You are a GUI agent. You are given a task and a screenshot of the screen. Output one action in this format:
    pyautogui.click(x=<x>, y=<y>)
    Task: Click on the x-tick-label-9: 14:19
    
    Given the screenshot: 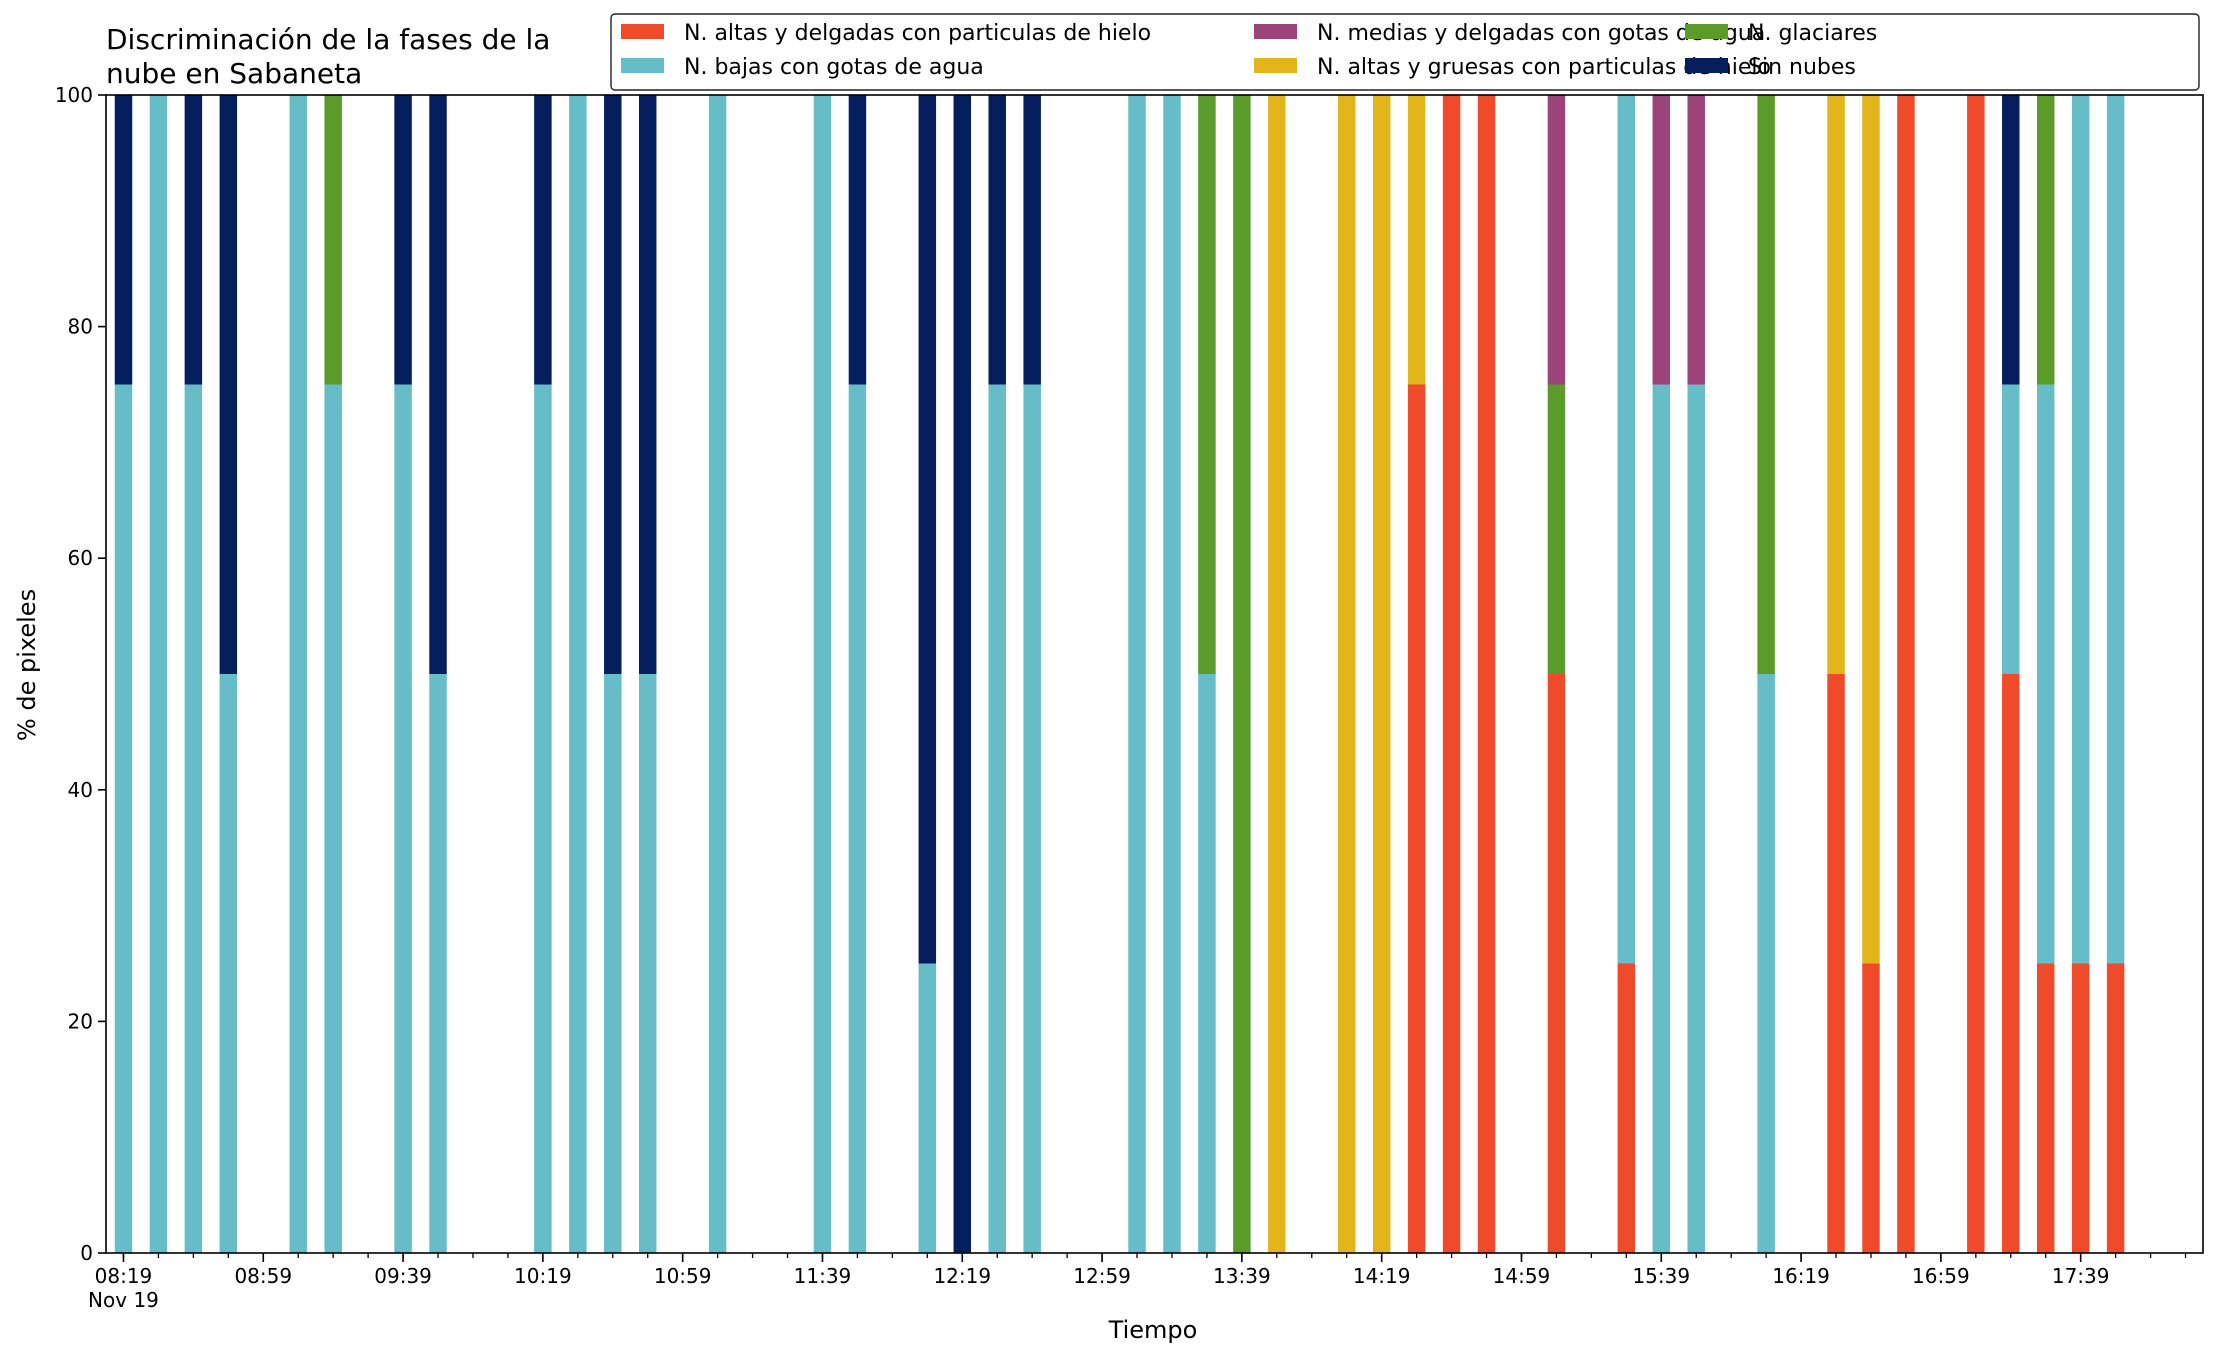 What is the action you would take?
    pyautogui.click(x=1382, y=1276)
    